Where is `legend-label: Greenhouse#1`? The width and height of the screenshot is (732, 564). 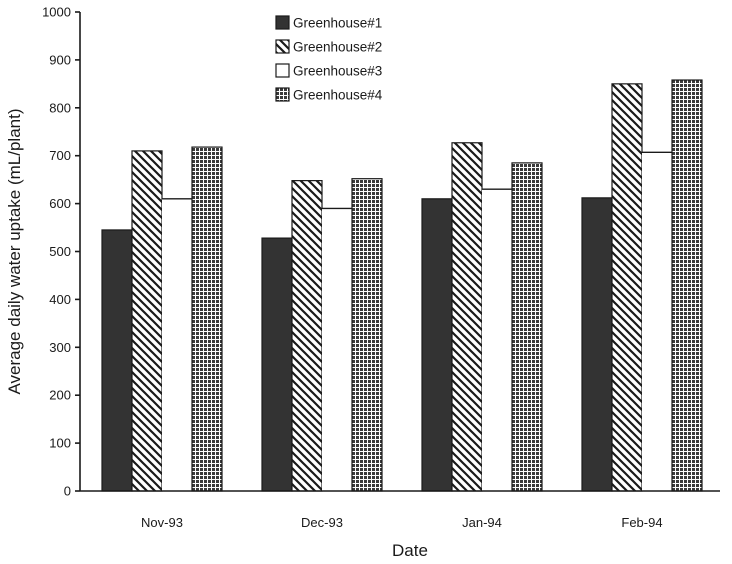 legend-label: Greenhouse#1 is located at coordinates (337, 23).